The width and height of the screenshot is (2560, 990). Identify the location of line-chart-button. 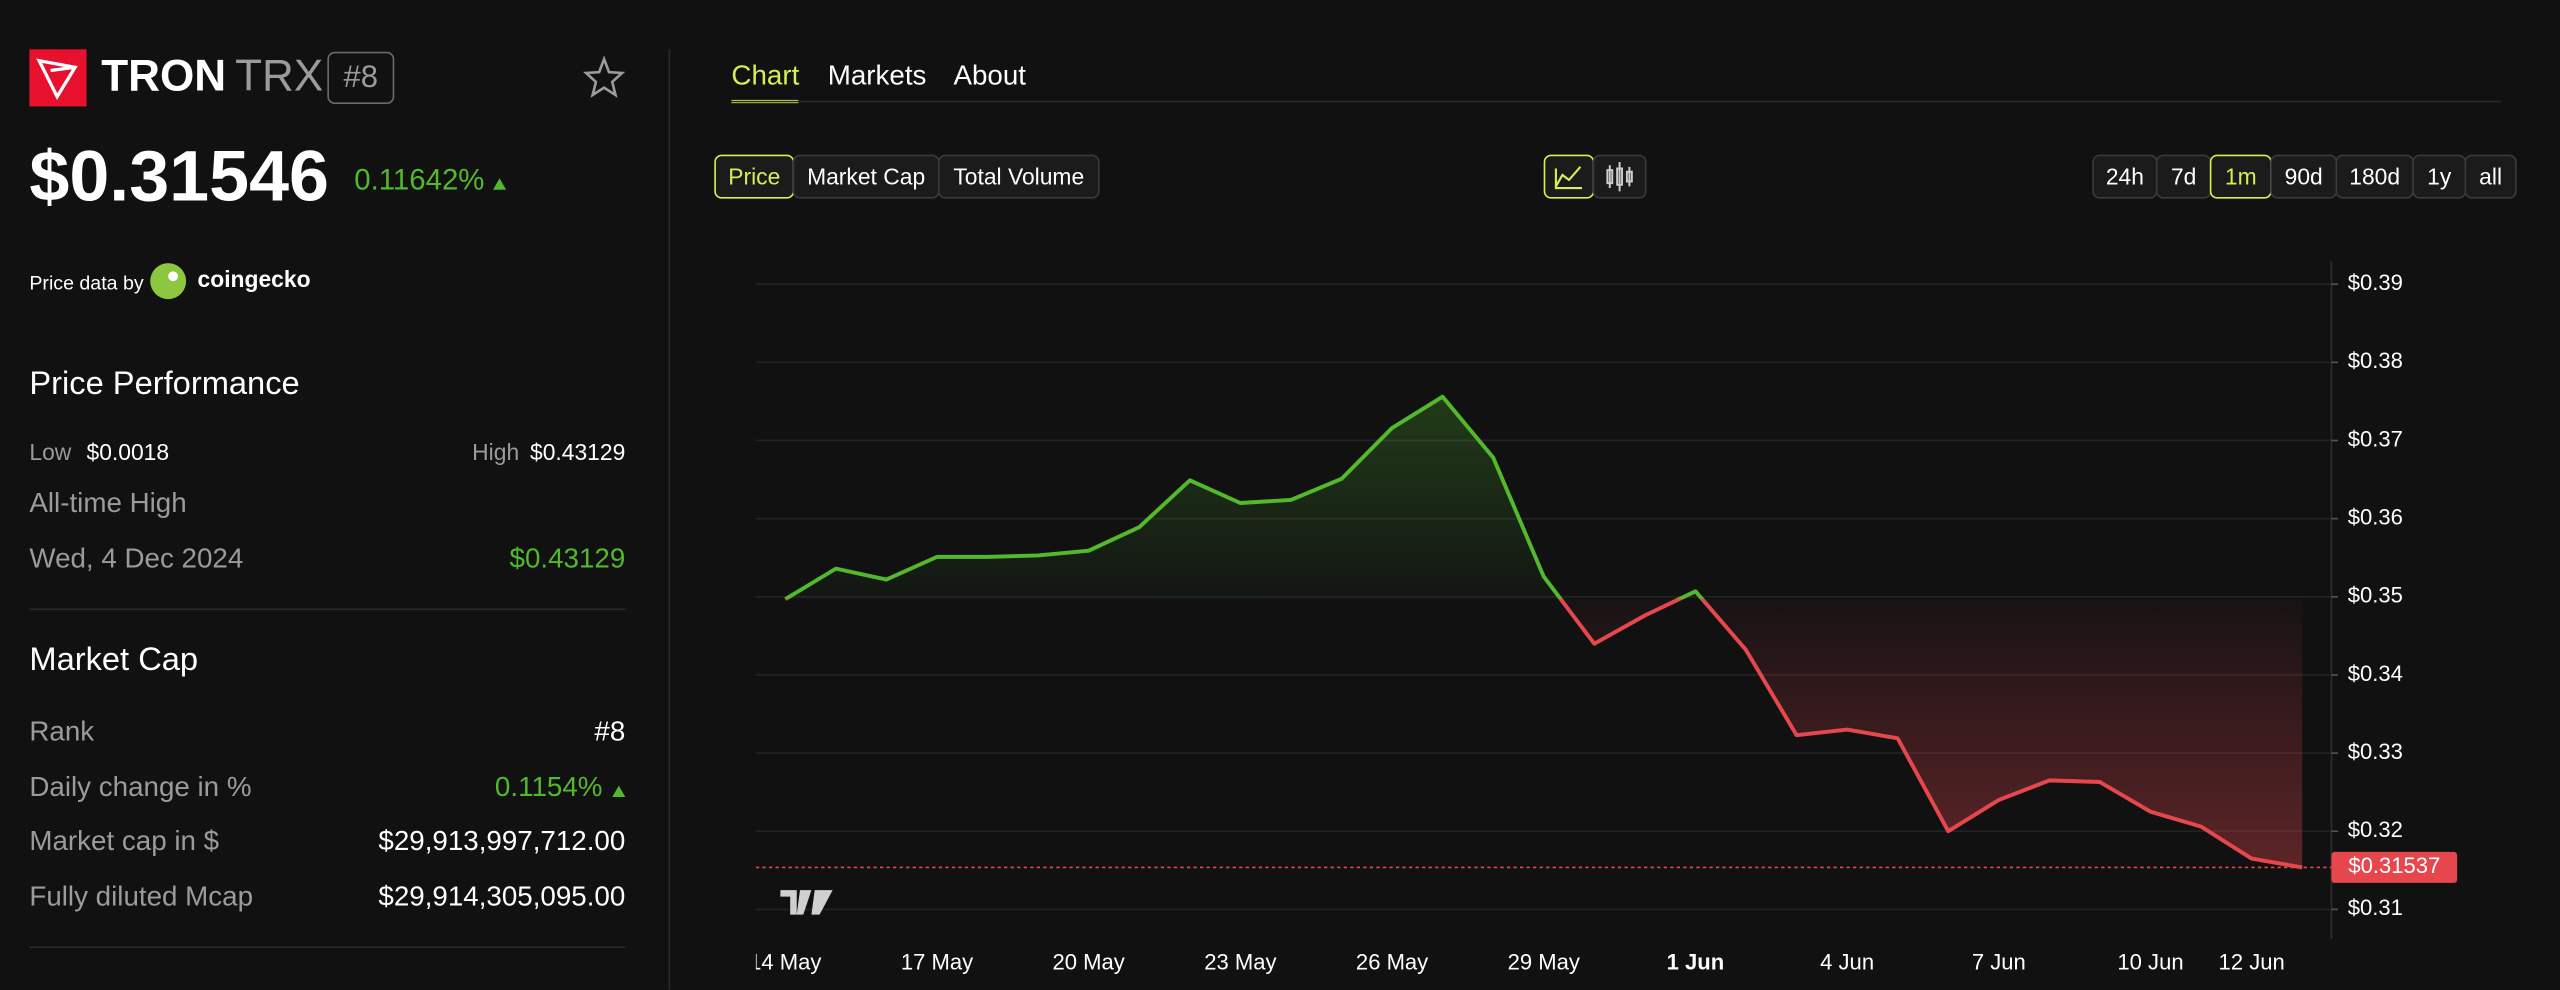
(1569, 176).